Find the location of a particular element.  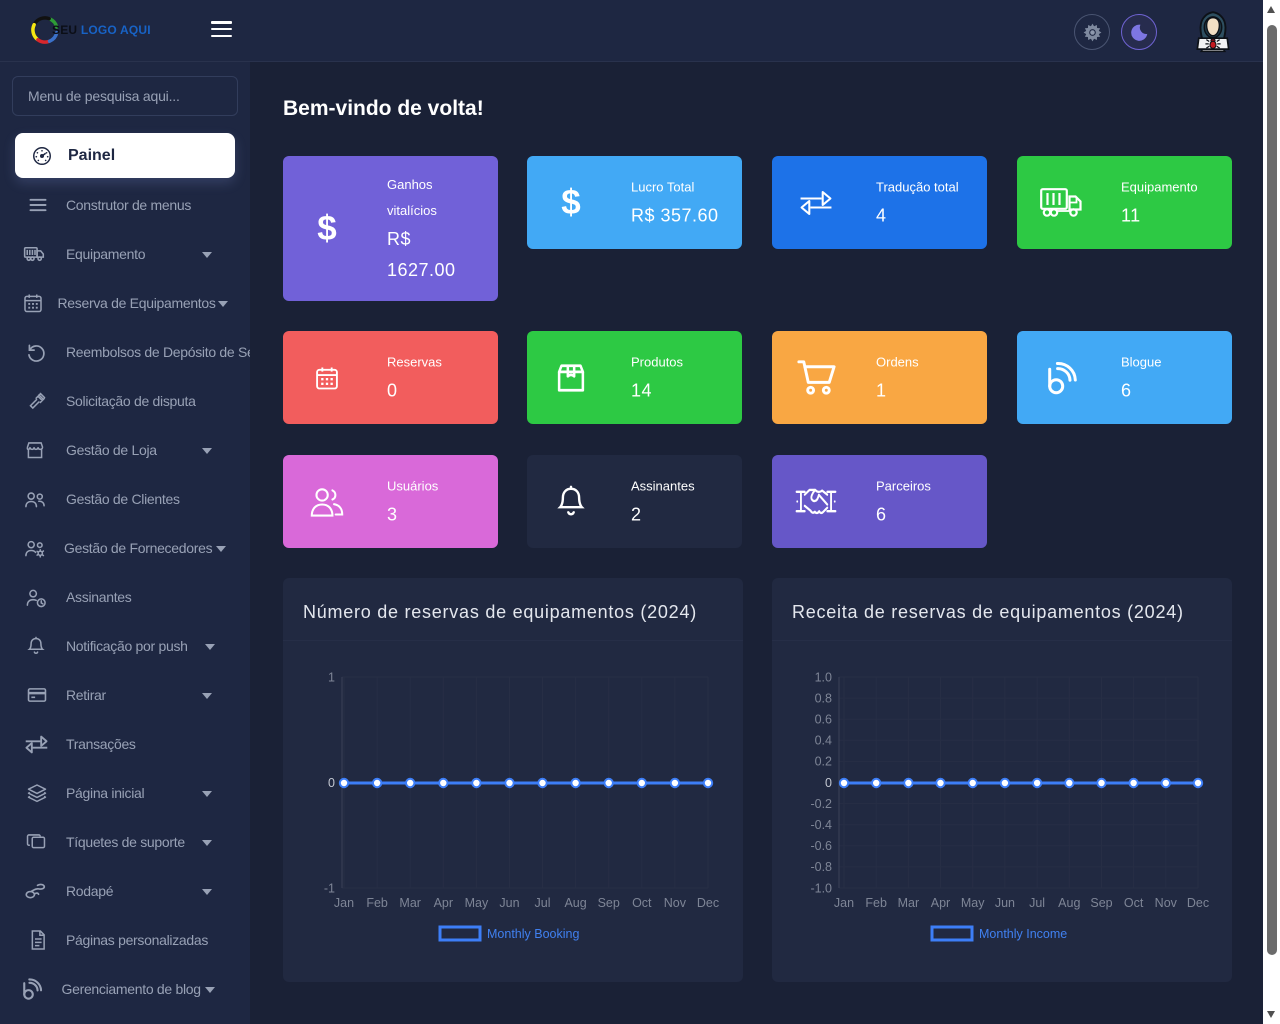

svg-text: -1.0 is located at coordinates (821, 888).